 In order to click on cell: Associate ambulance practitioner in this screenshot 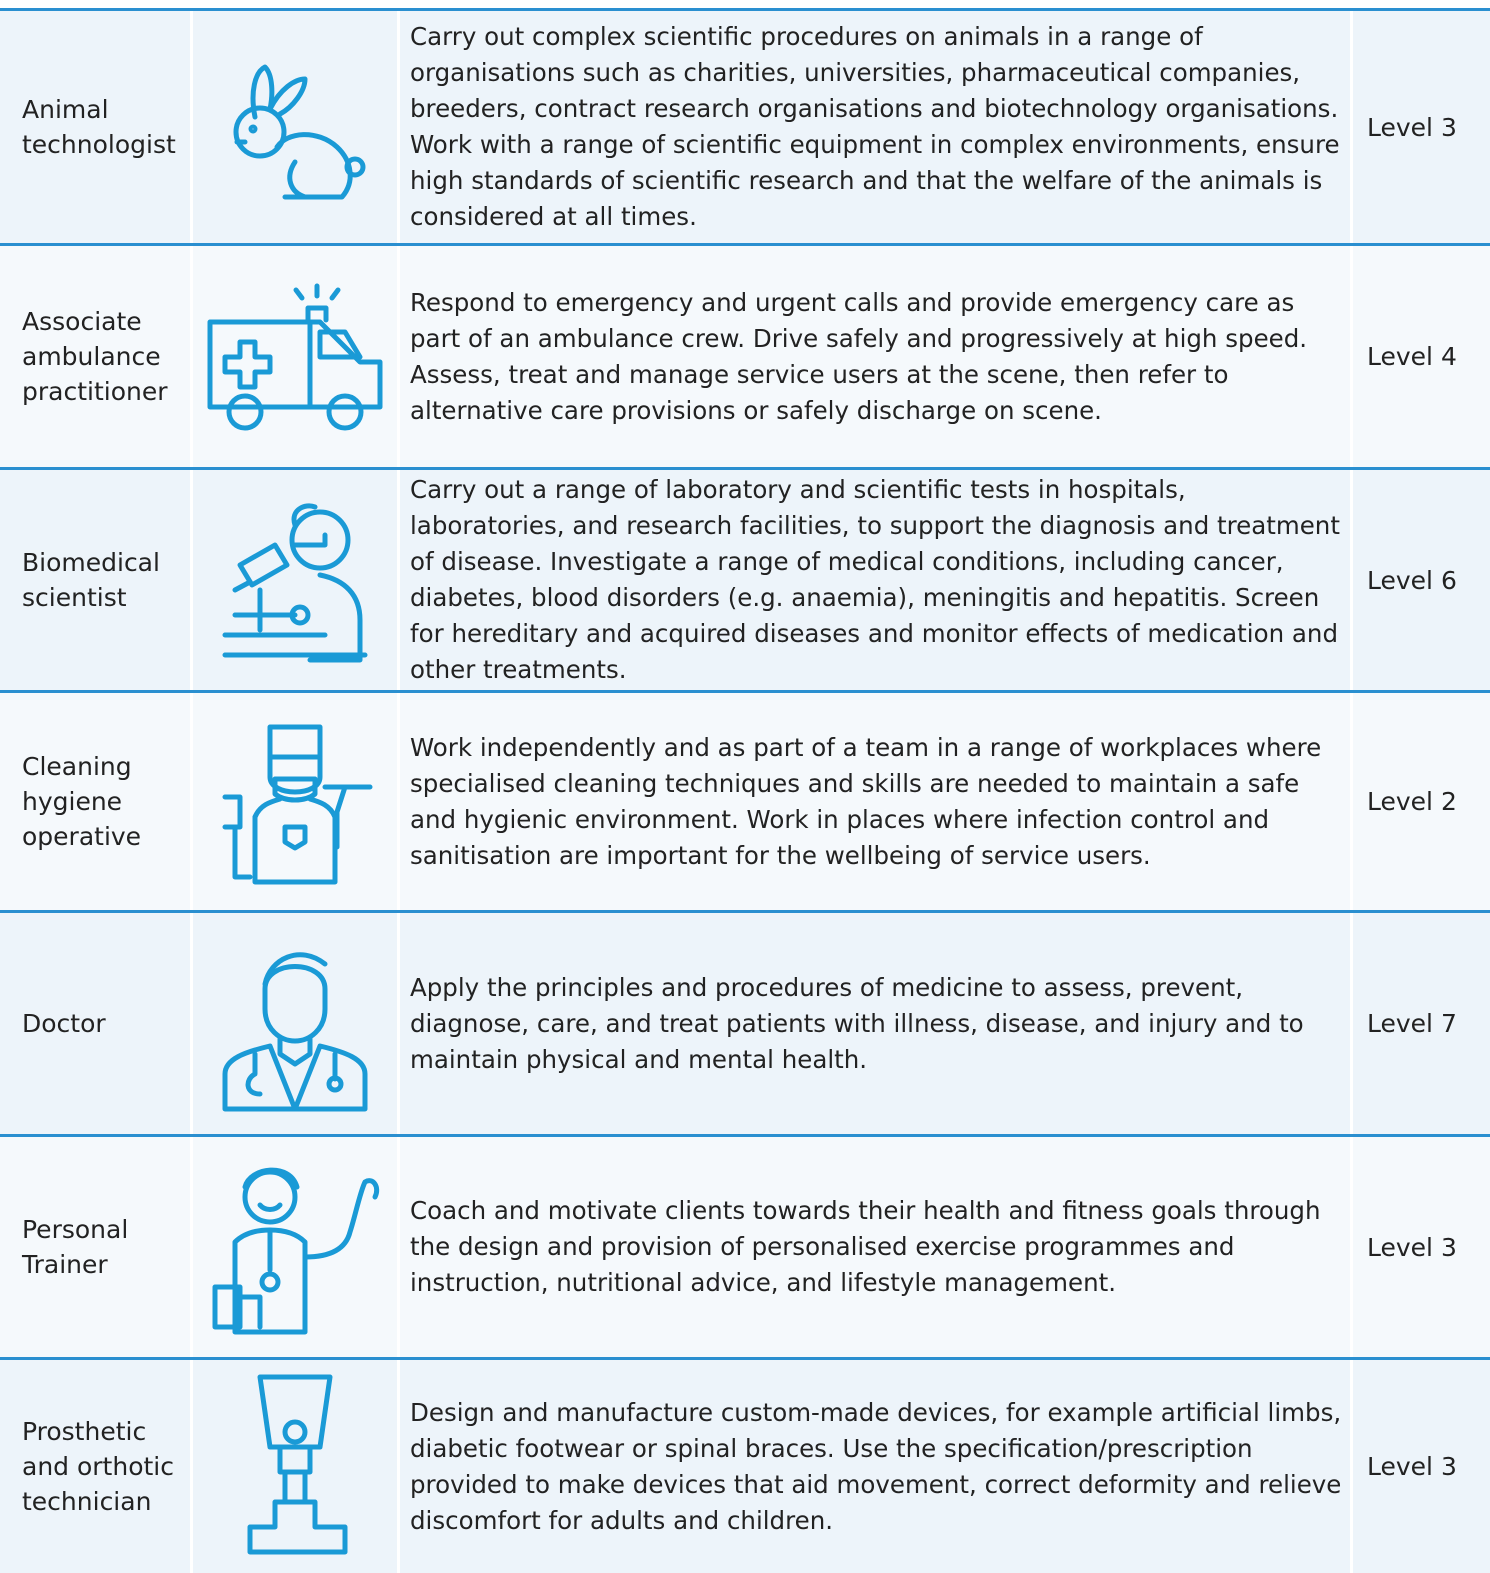, I will do `click(95, 356)`.